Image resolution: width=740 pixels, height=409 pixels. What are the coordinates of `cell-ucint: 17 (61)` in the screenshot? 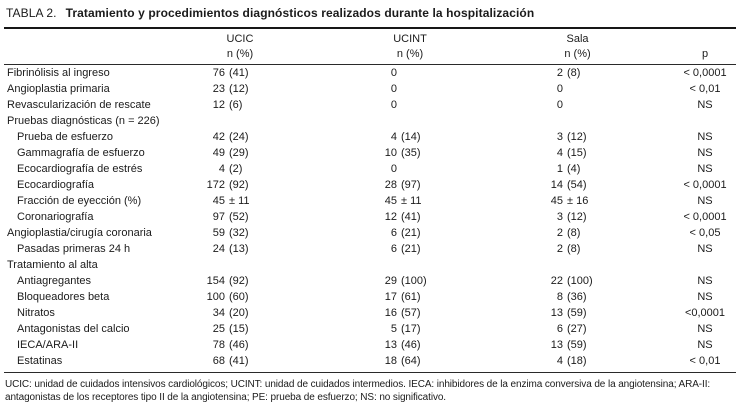 It's located at (410, 297).